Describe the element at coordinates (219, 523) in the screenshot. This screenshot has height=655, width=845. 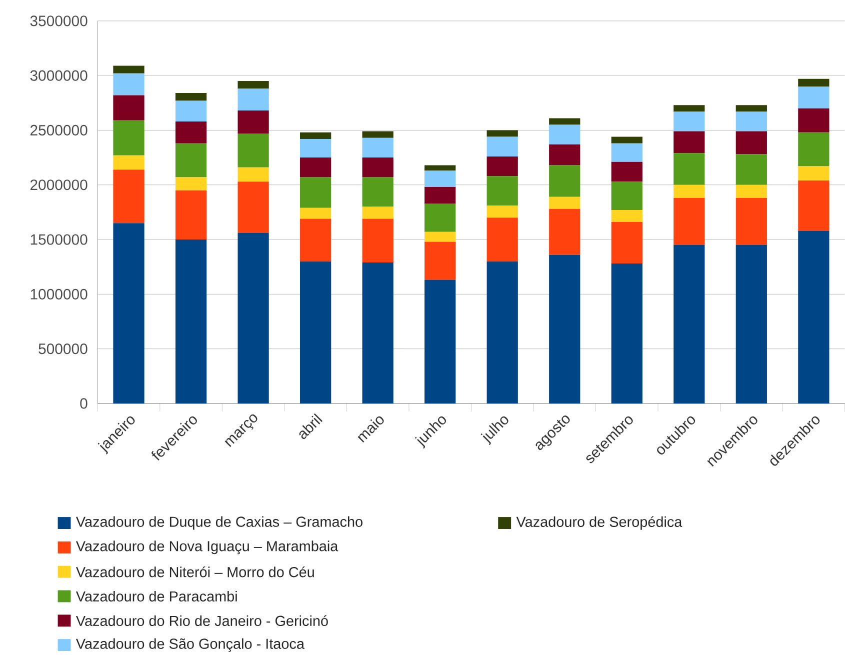
I see `legend-label: Vazadouro de Duque de Caxias – Gramacho` at that location.